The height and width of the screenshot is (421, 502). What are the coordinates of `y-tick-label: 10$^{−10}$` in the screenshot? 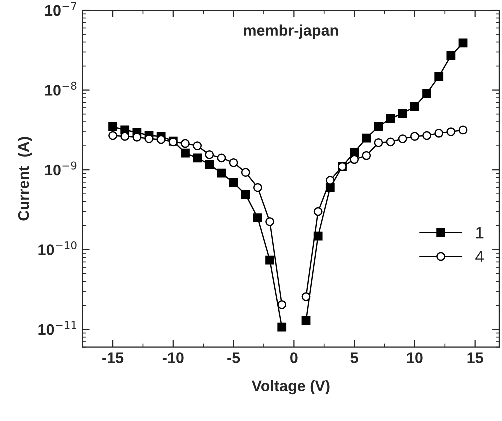 It's located at (57, 248).